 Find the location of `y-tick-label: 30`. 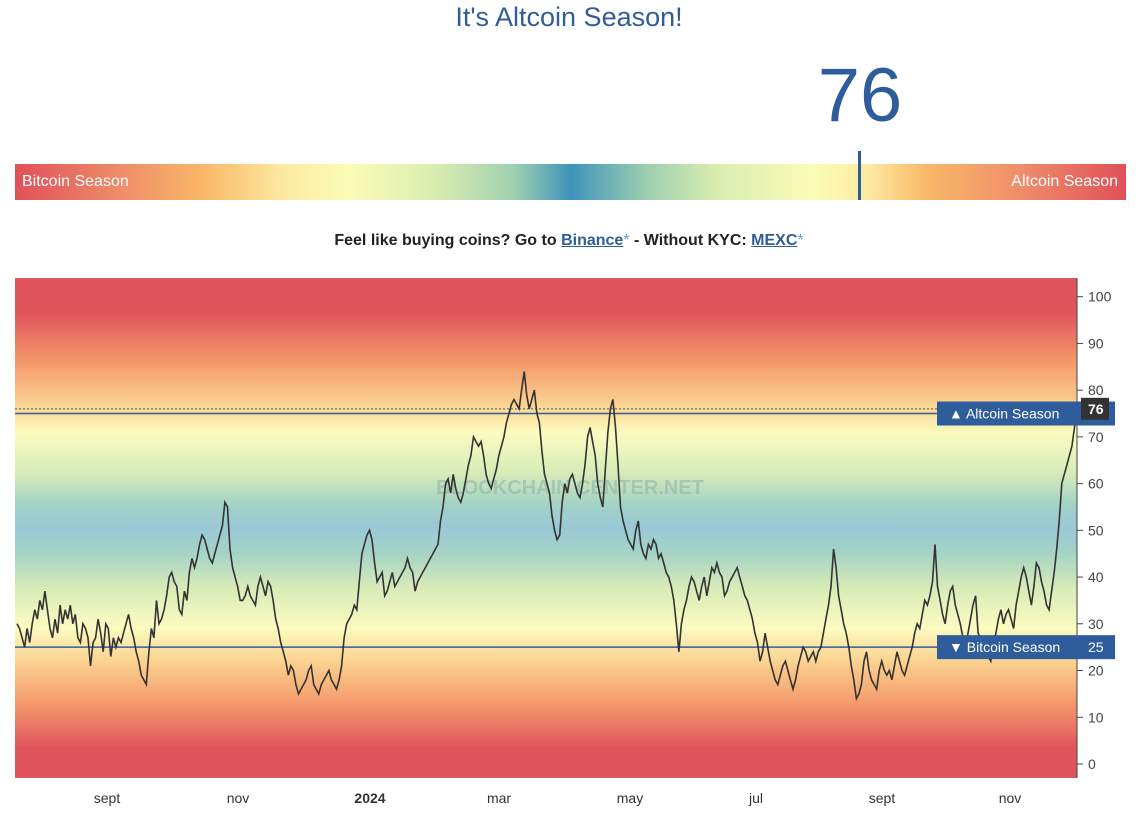

y-tick-label: 30 is located at coordinates (1096, 624).